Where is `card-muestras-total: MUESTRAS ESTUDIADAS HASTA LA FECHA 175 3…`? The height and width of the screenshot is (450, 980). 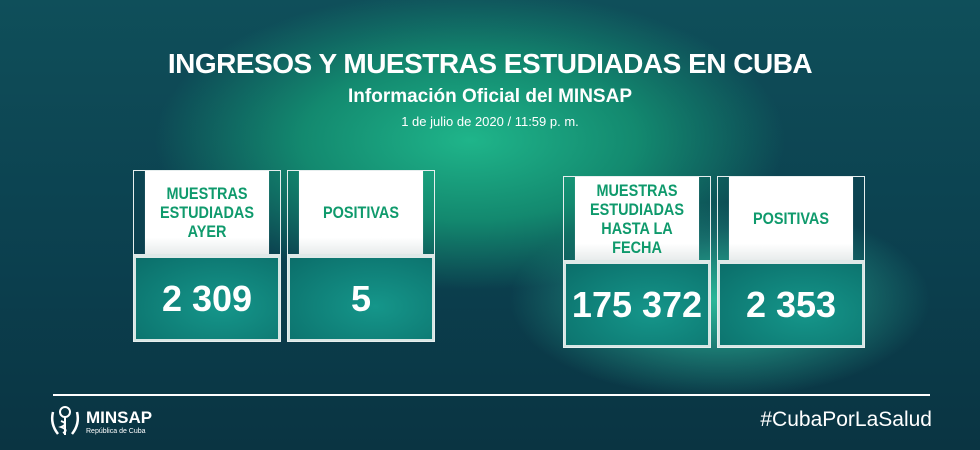 card-muestras-total: MUESTRAS ESTUDIADAS HASTA LA FECHA 175 3… is located at coordinates (637, 262).